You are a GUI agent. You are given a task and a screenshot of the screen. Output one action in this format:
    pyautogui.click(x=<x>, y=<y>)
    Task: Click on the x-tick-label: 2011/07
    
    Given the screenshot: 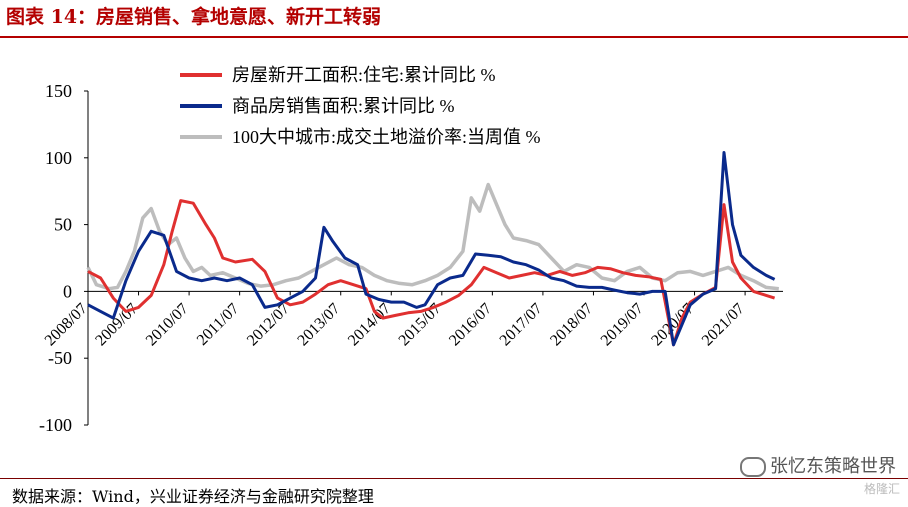 What is the action you would take?
    pyautogui.click(x=218, y=324)
    